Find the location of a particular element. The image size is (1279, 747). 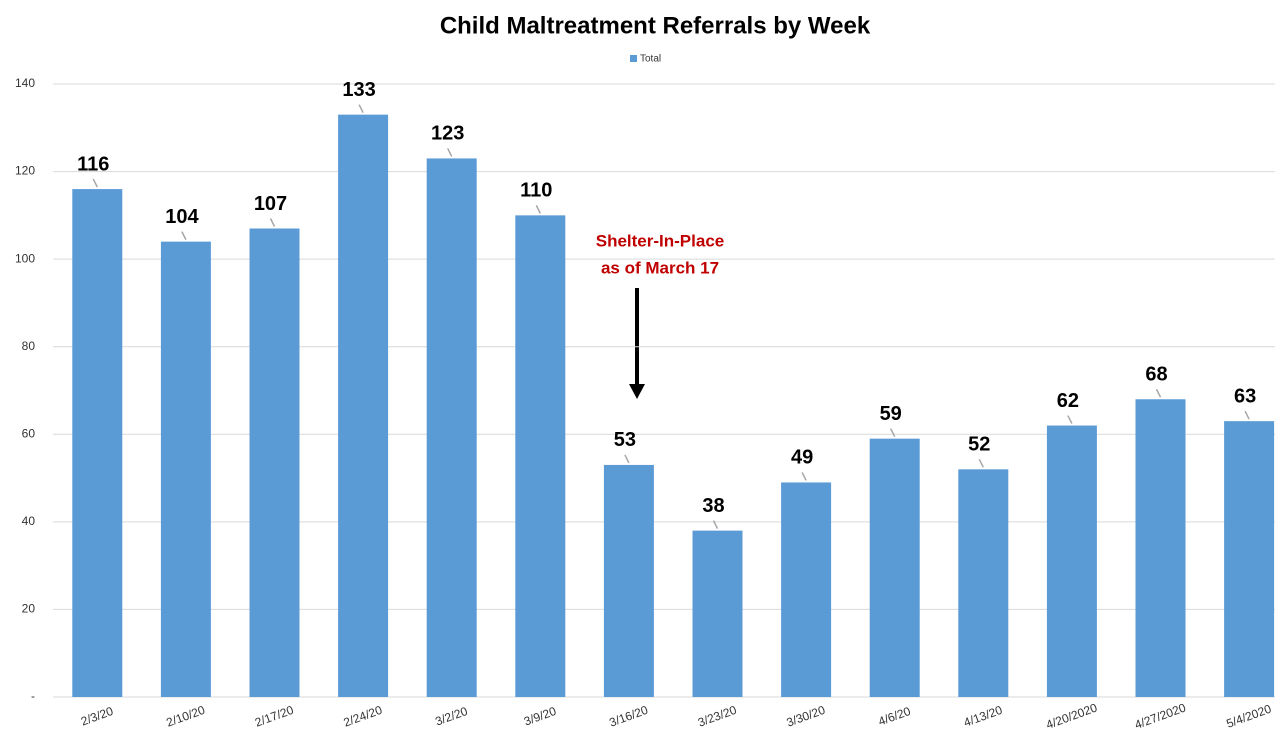

annotation-arrowhead is located at coordinates (637, 391).